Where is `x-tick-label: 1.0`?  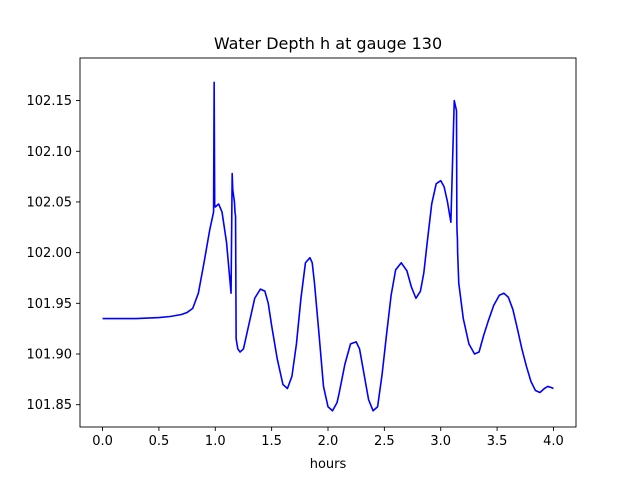 x-tick-label: 1.0 is located at coordinates (215, 441).